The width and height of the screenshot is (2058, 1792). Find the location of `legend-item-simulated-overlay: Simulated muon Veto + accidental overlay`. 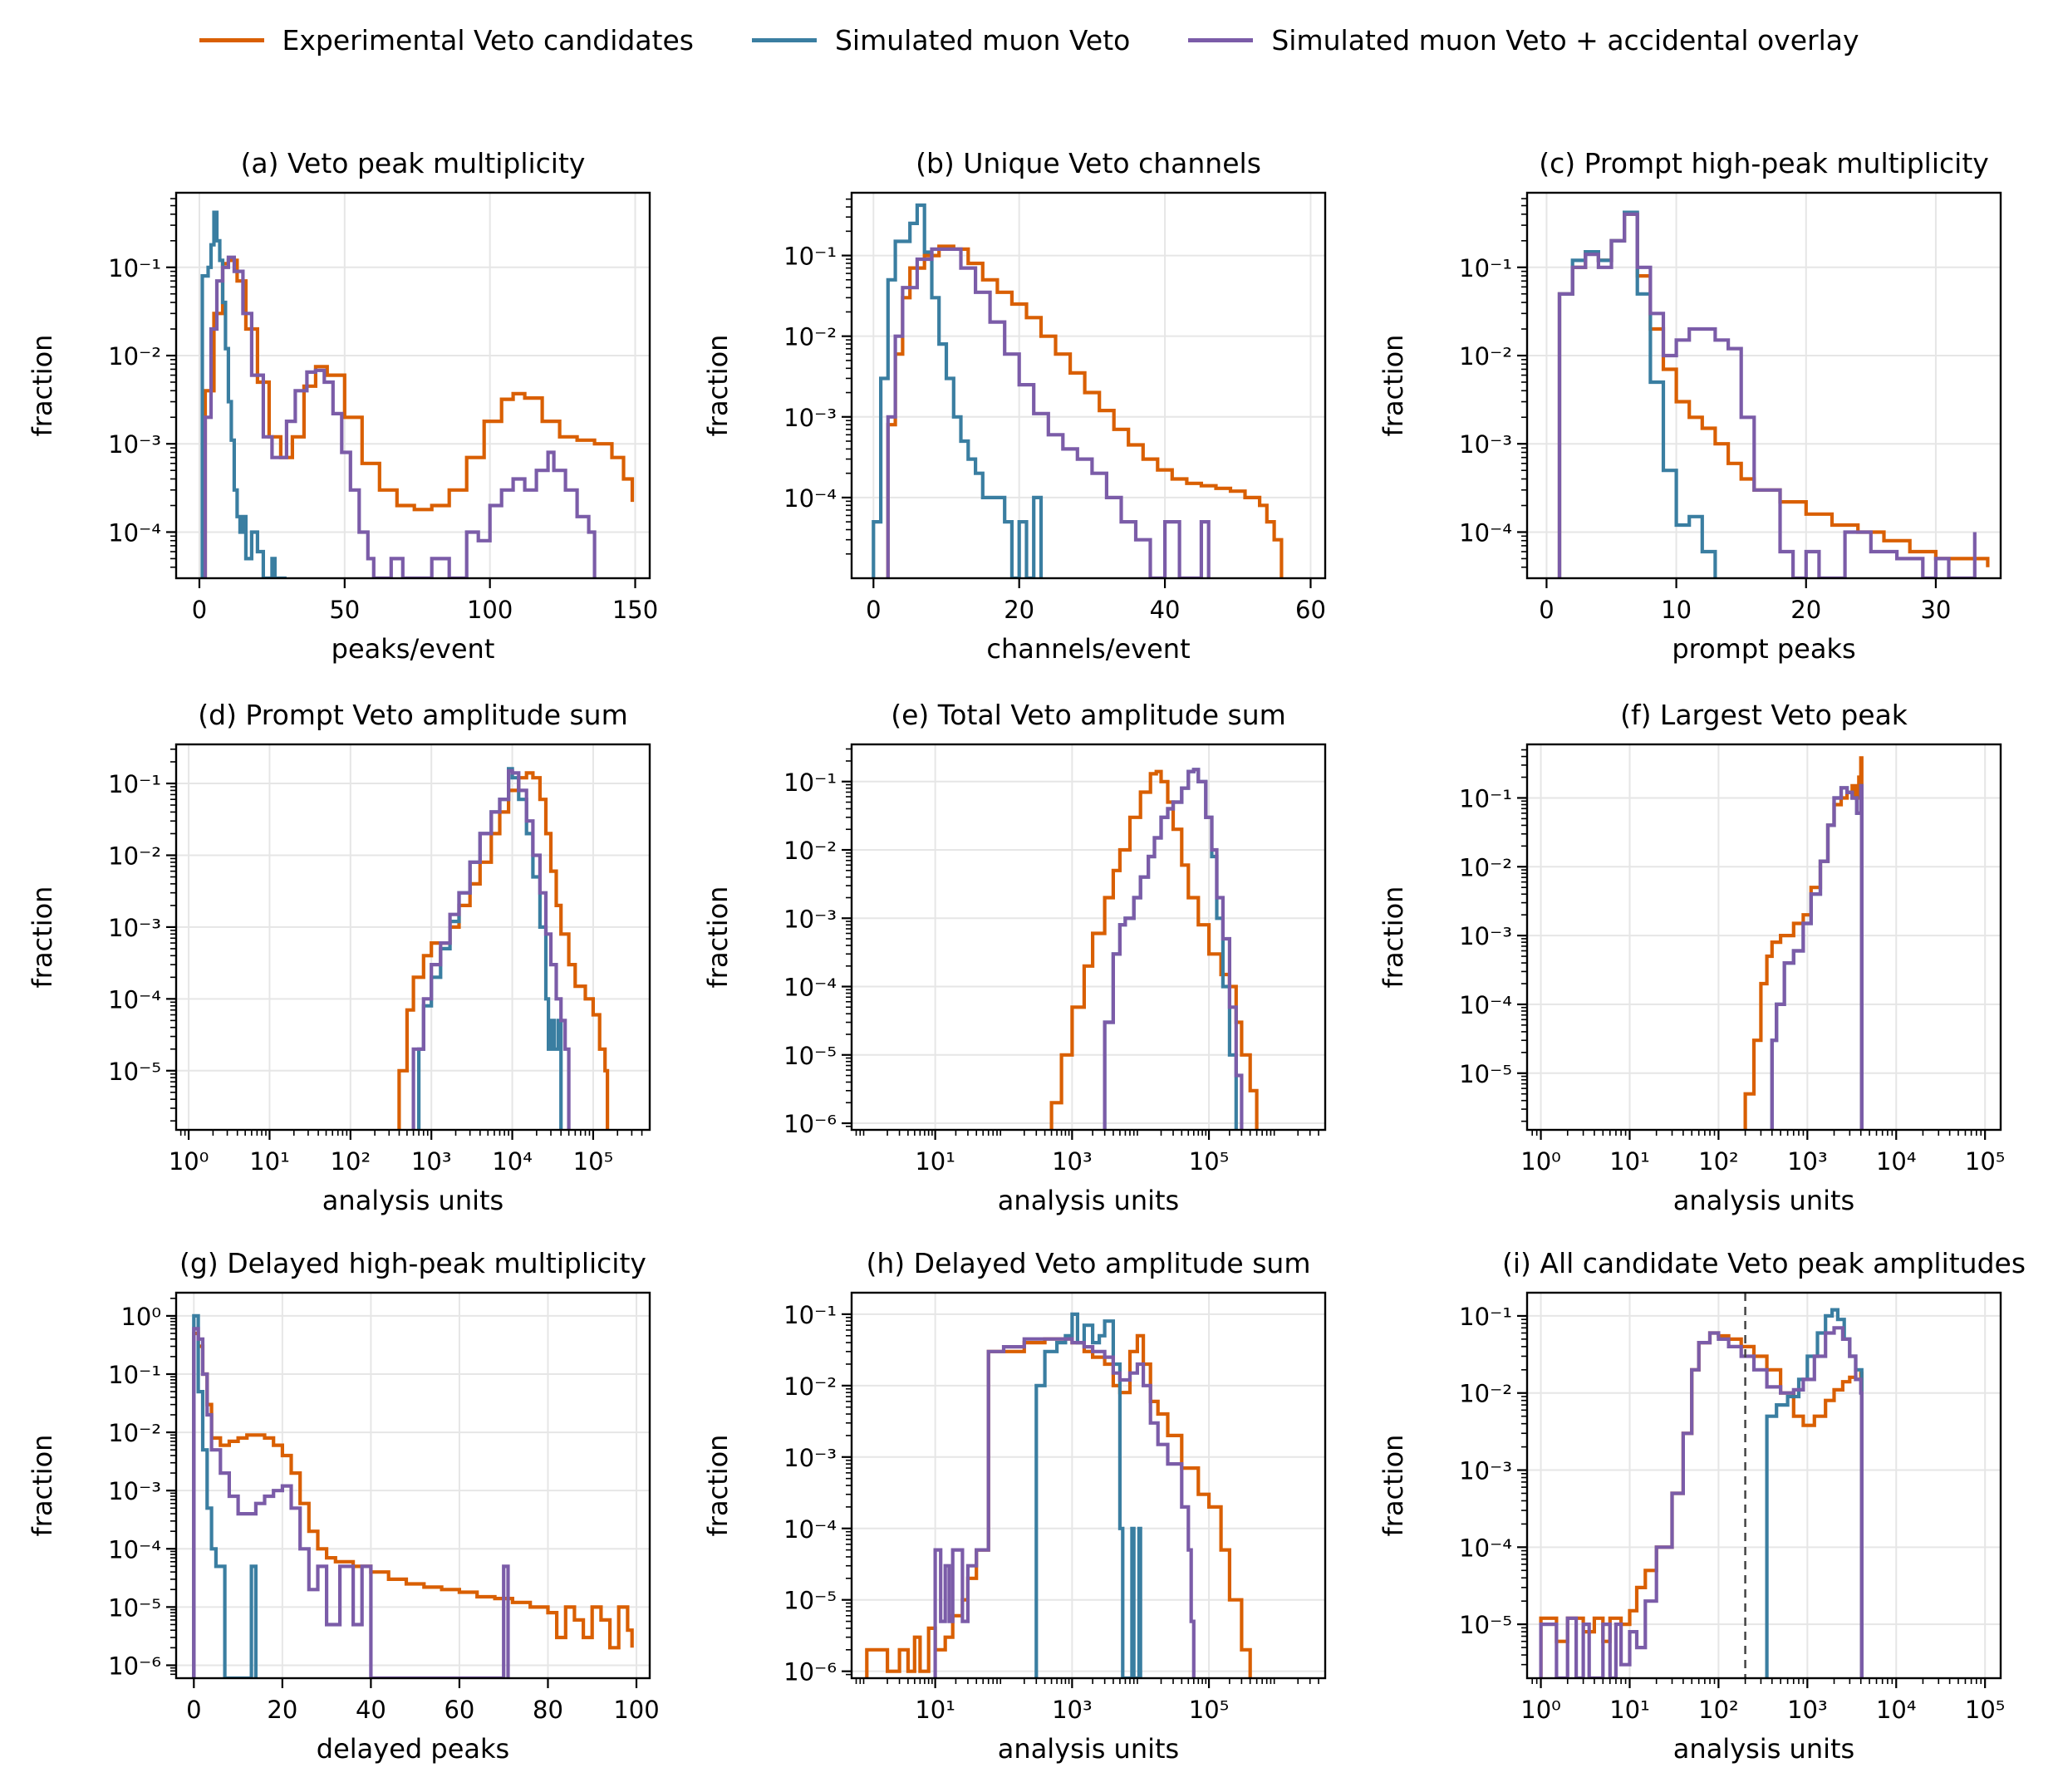

legend-item-simulated-overlay: Simulated muon Veto + accidental overlay is located at coordinates (1523, 40).